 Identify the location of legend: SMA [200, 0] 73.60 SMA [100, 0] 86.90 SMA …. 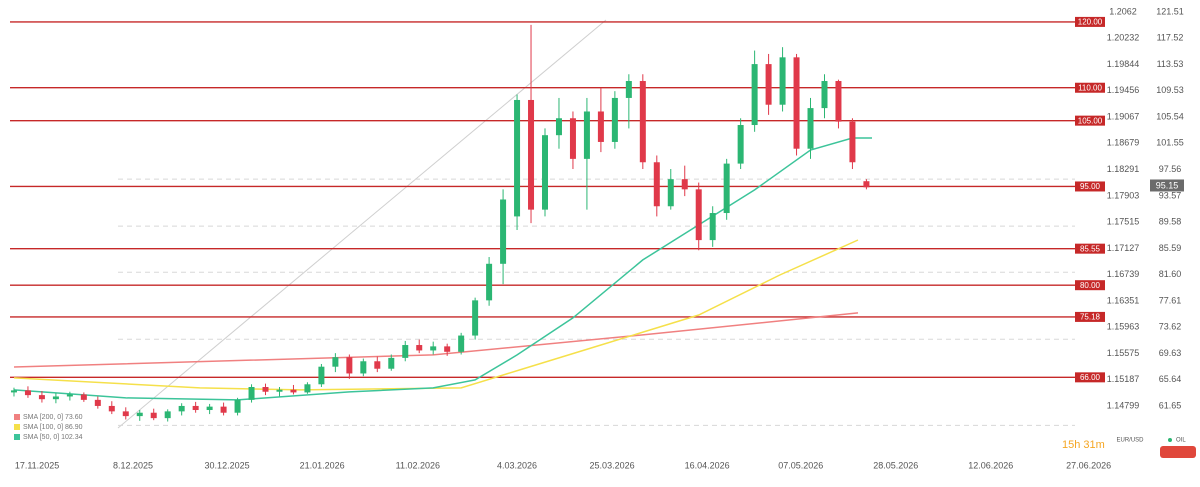
(48, 427).